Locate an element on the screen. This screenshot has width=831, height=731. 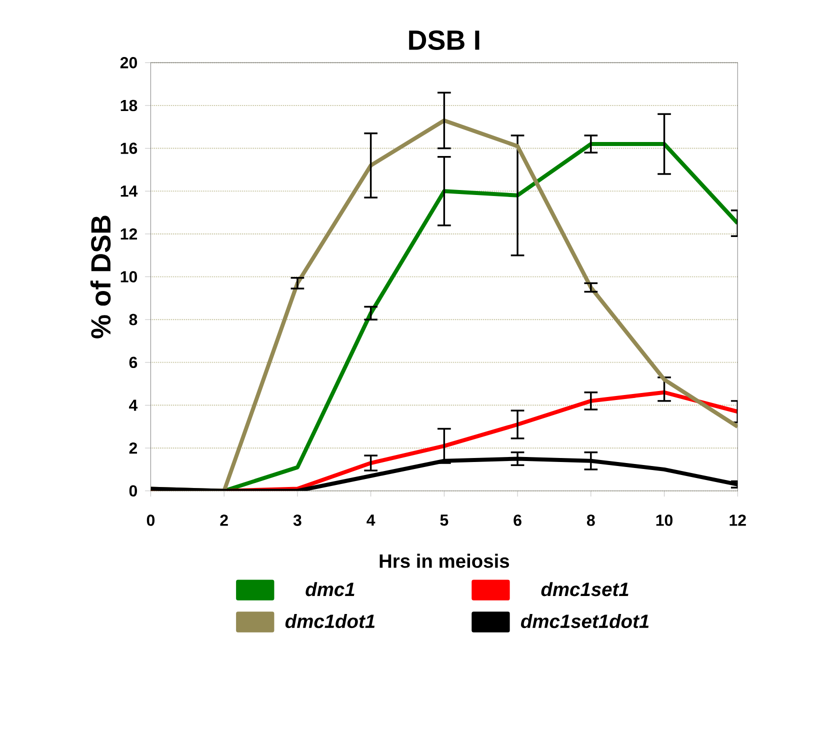
x-tick-label: 12 is located at coordinates (738, 520).